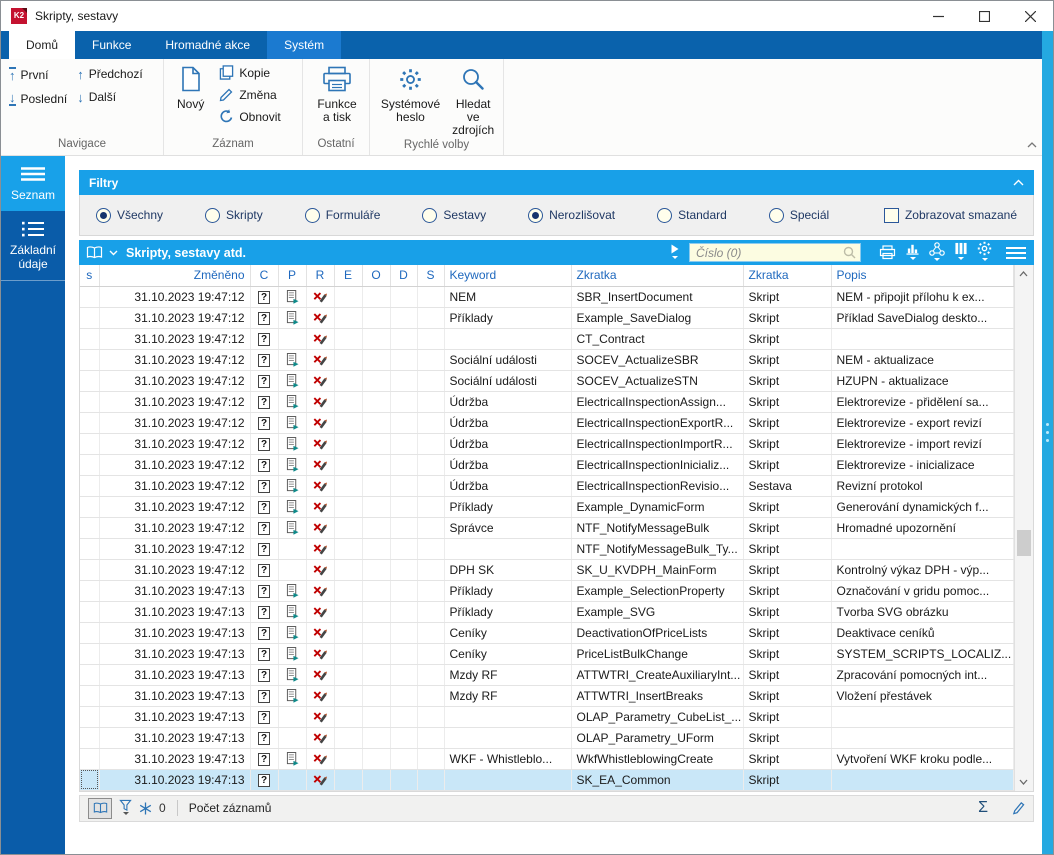 The width and height of the screenshot is (1054, 855). What do you see at coordinates (129, 215) in the screenshot?
I see `filter-radio-v-echny: Všechny` at bounding box center [129, 215].